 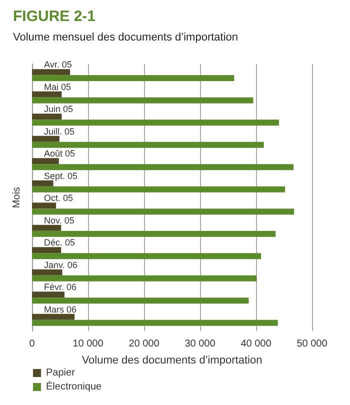 I want to click on y-axis-title: Mois, so click(x=17, y=197).